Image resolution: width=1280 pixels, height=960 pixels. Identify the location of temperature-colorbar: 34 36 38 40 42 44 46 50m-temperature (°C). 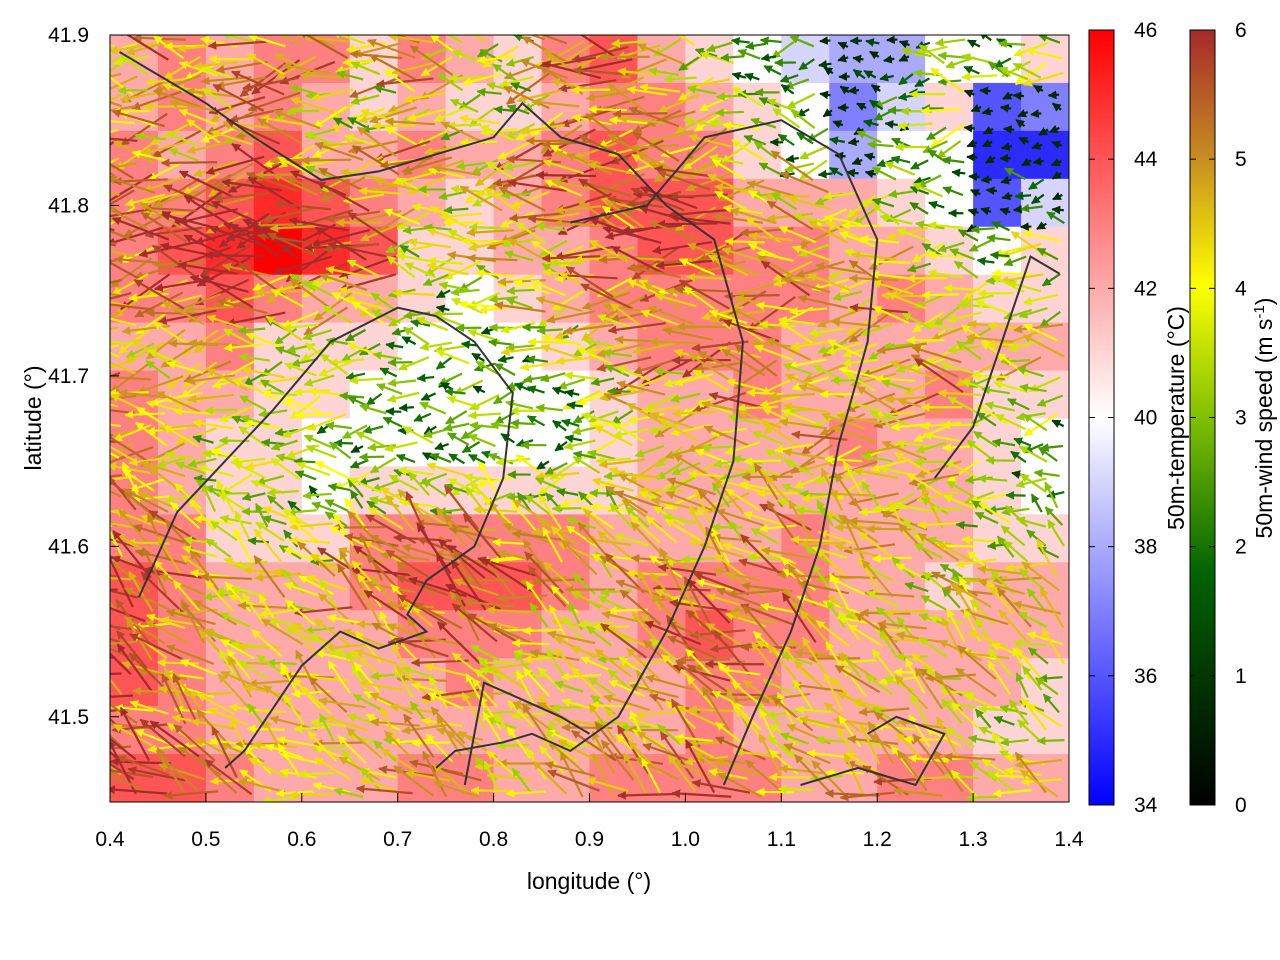
(1138, 418).